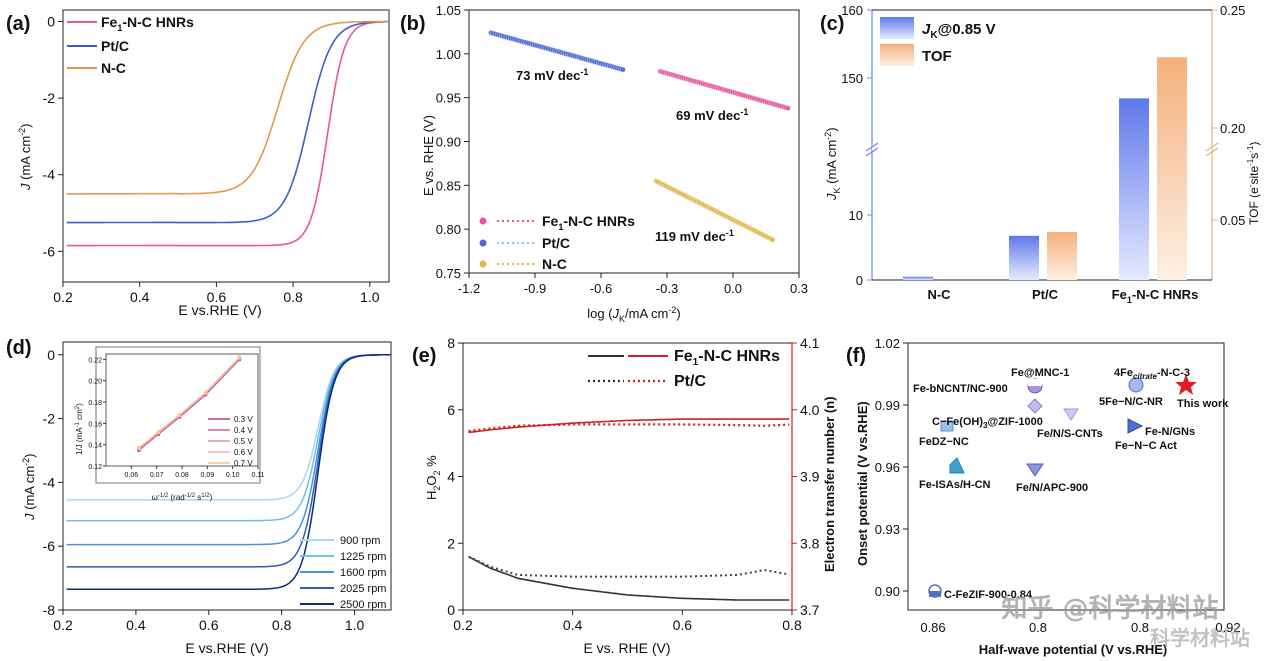 The image size is (1268, 661). I want to click on label-fe-n-apc: Fe/N/APC-900, so click(1052, 488).